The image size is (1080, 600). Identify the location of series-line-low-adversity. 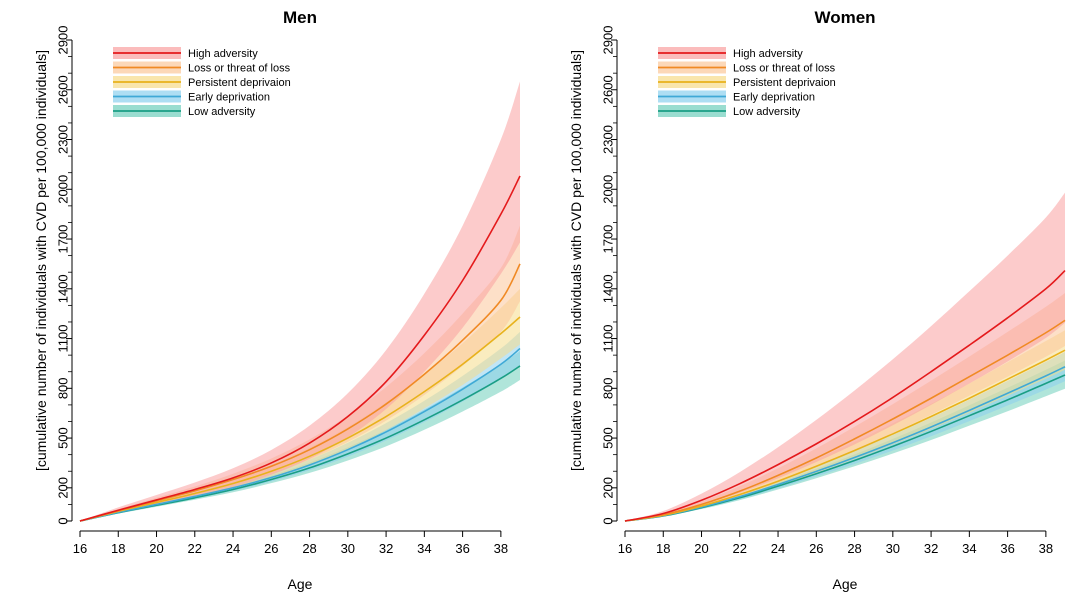
(300, 443).